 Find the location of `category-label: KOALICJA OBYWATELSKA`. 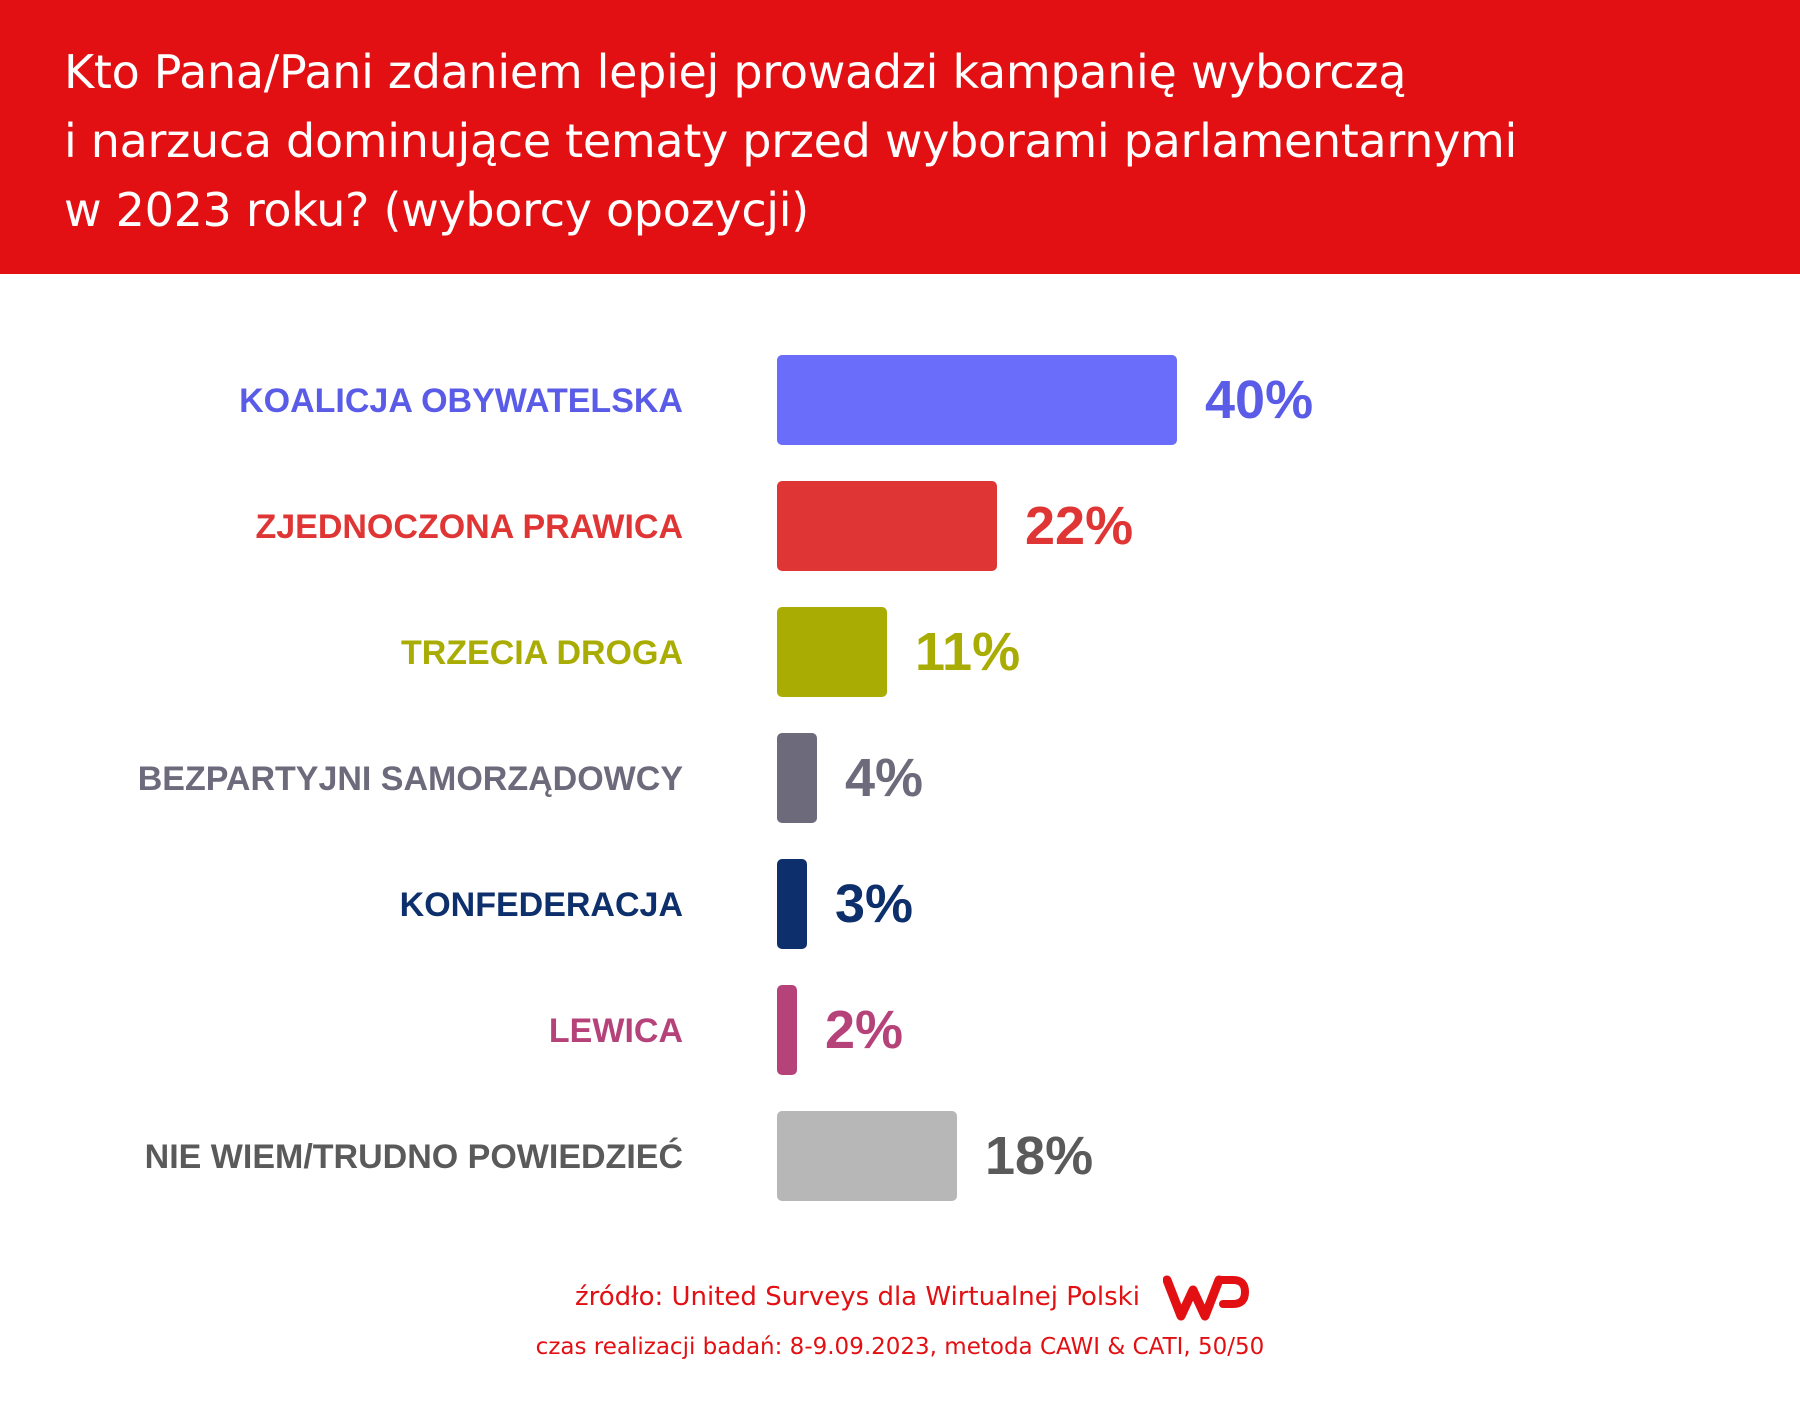

category-label: KOALICJA OBYWATELSKA is located at coordinates (461, 401).